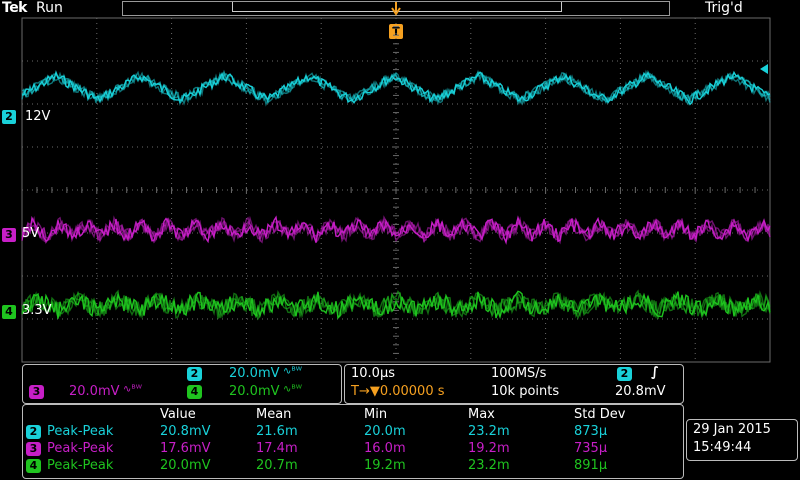 The width and height of the screenshot is (800, 480). What do you see at coordinates (132, 389) in the screenshot?
I see `ch3-coupling-icon: ∿ᴮᵂ` at bounding box center [132, 389].